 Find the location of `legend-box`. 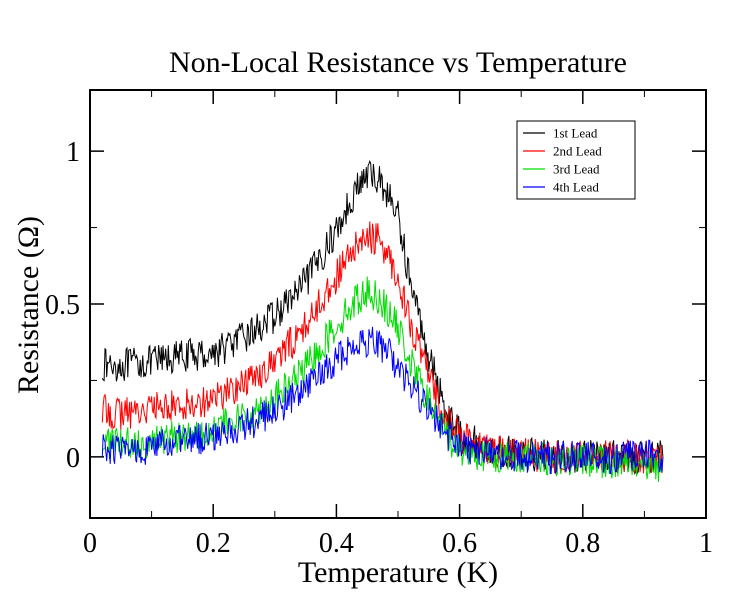

legend-box is located at coordinates (576, 160).